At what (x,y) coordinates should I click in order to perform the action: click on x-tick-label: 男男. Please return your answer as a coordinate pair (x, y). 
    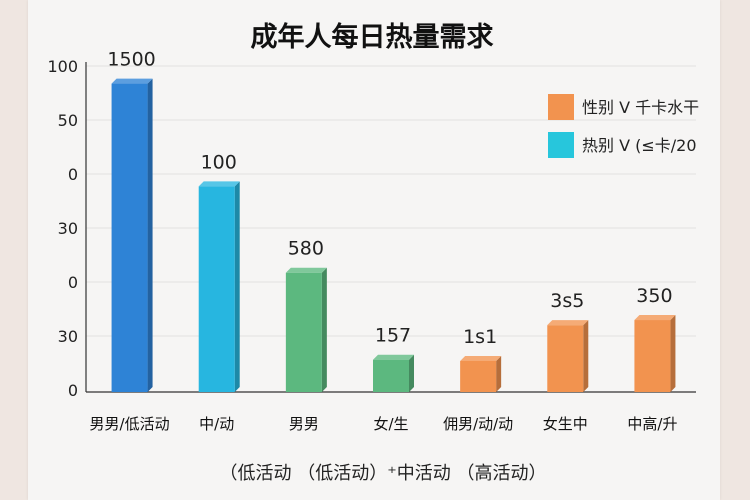
    Looking at the image, I should click on (304, 424).